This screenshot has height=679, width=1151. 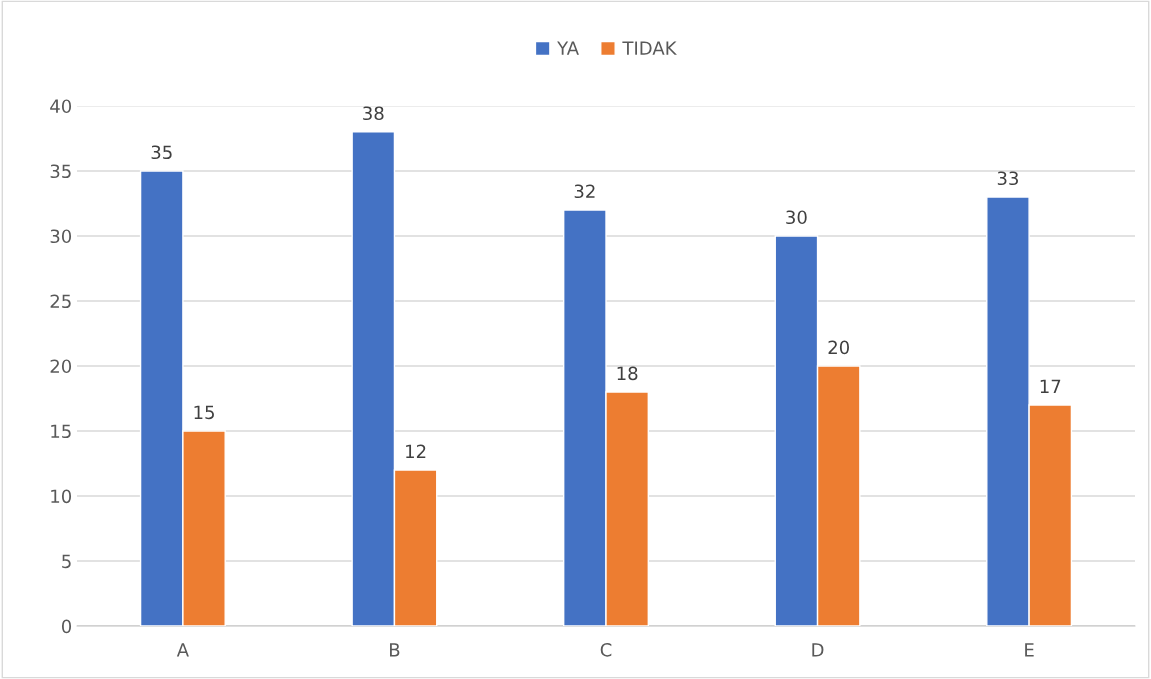 What do you see at coordinates (61, 496) in the screenshot?
I see `y-tick-label: 10` at bounding box center [61, 496].